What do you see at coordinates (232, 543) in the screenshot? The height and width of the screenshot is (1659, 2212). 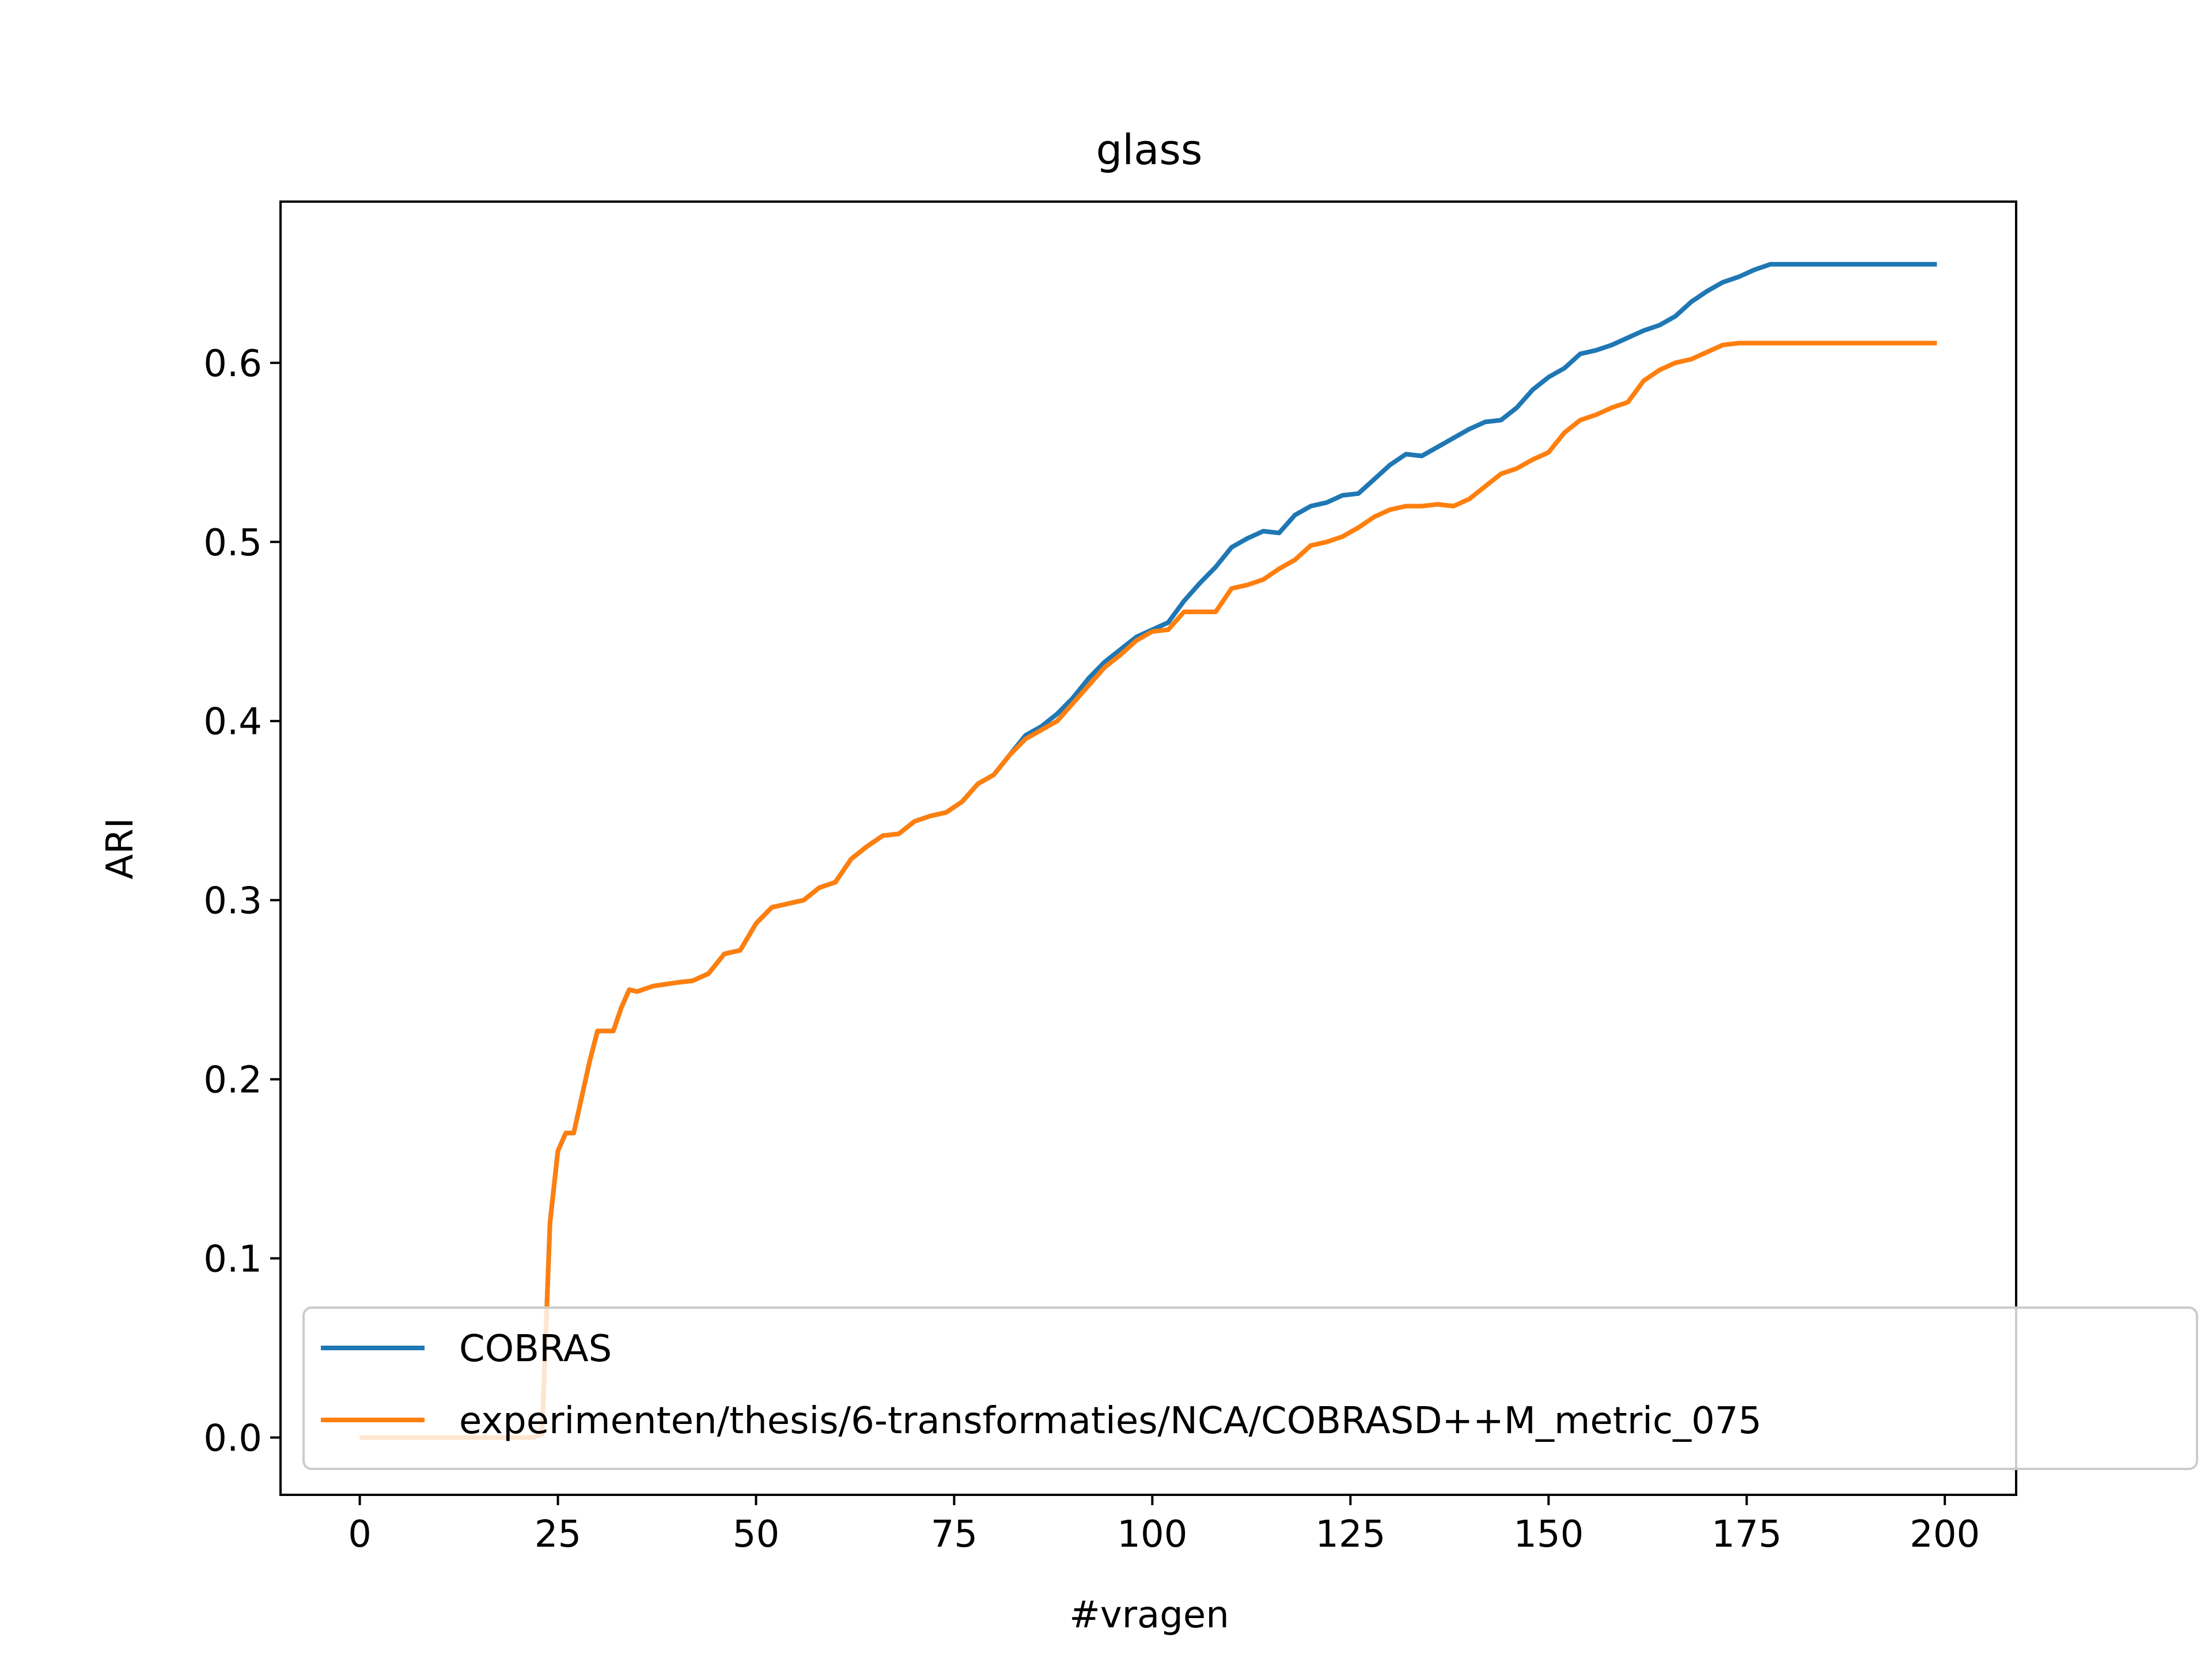 I see `y-tick-label: 0.5` at bounding box center [232, 543].